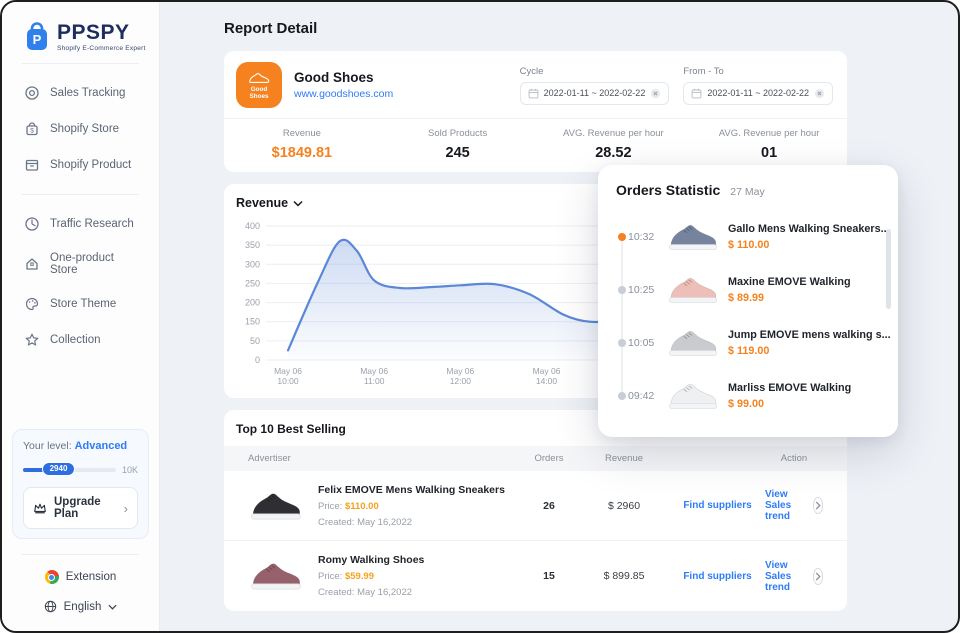 Image resolution: width=960 pixels, height=633 pixels. I want to click on sidebar-item-label: Store Theme, so click(83, 304).